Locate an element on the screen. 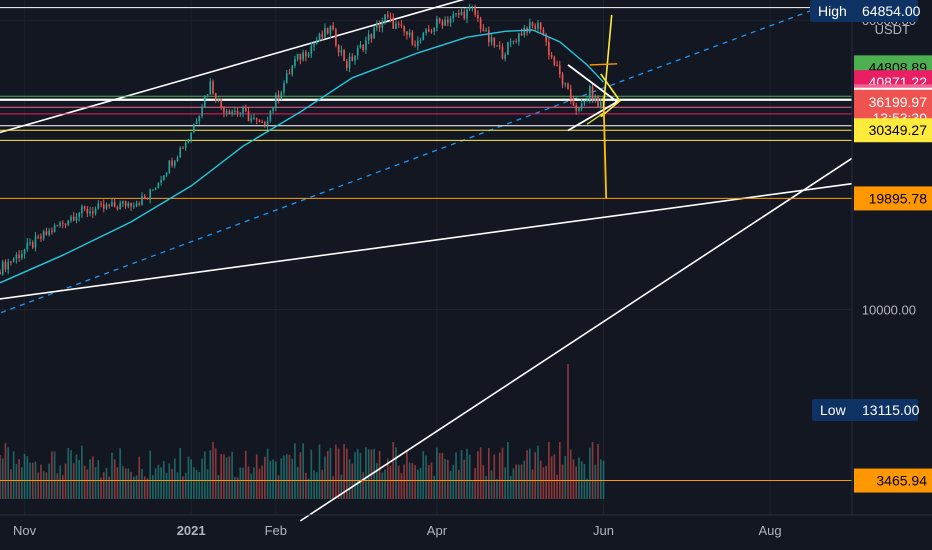  channel-upper-line is located at coordinates (232, 67).